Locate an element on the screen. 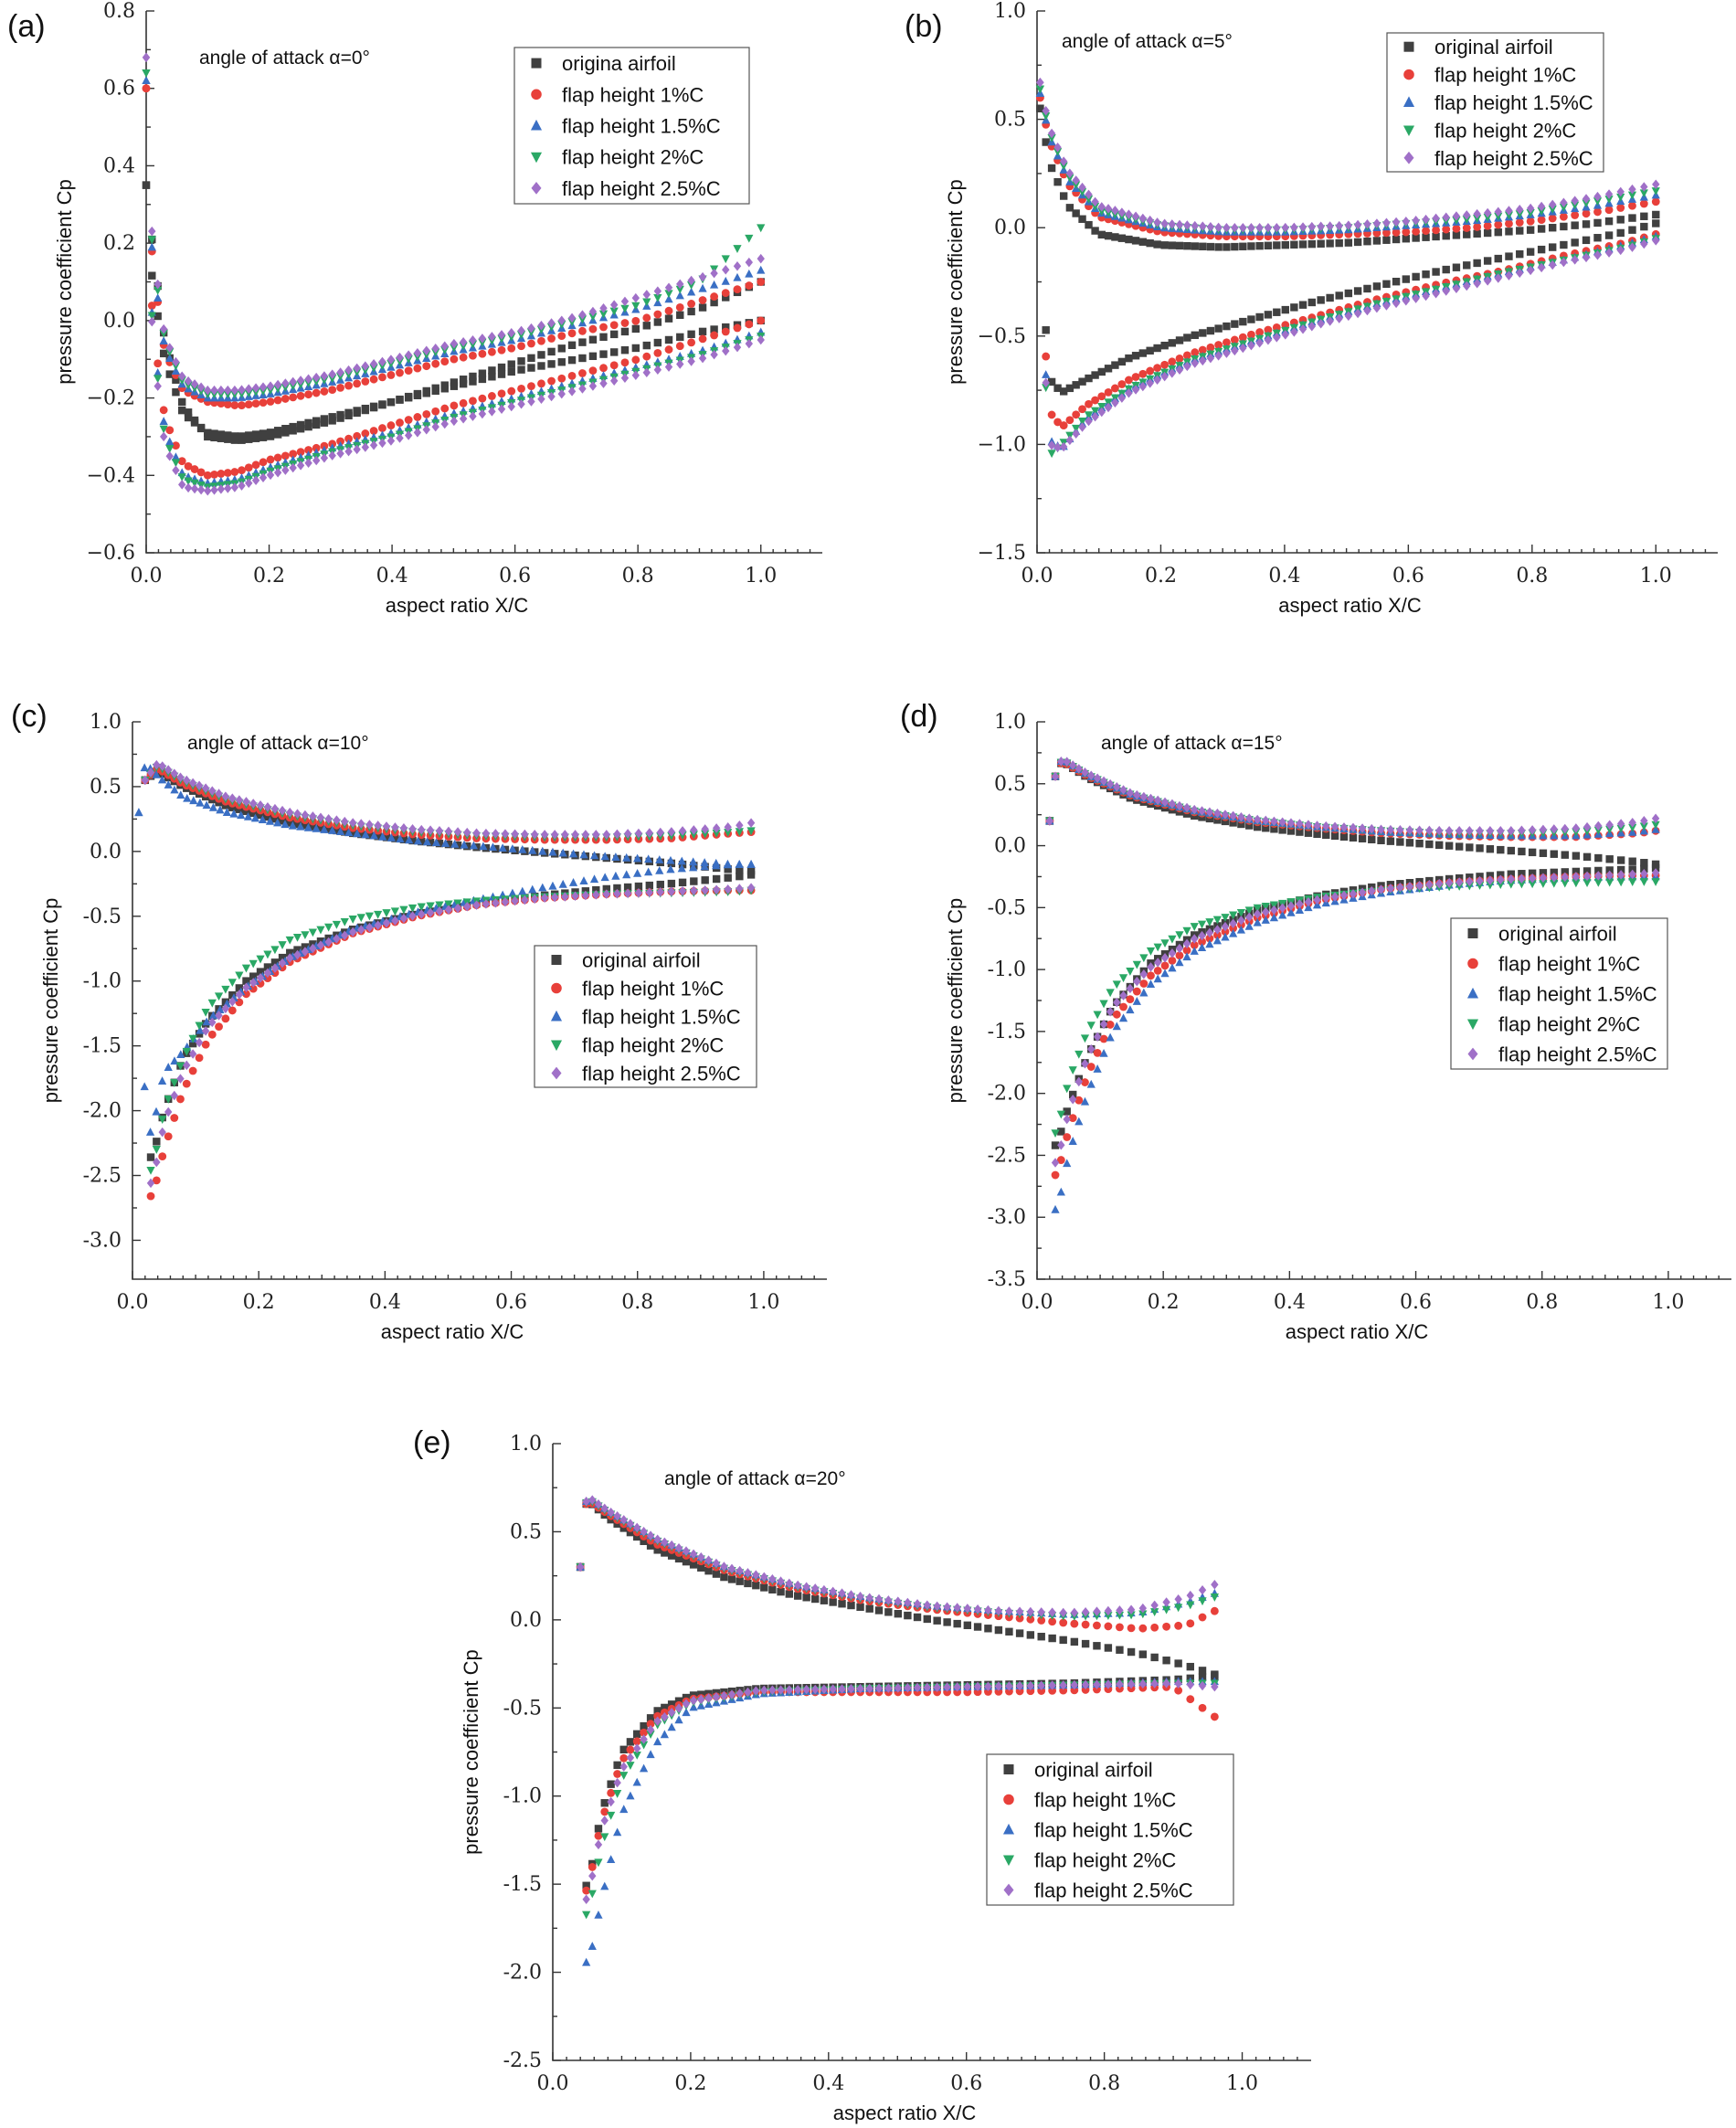  y-tick-label: -2.0 is located at coordinates (1007, 1094).